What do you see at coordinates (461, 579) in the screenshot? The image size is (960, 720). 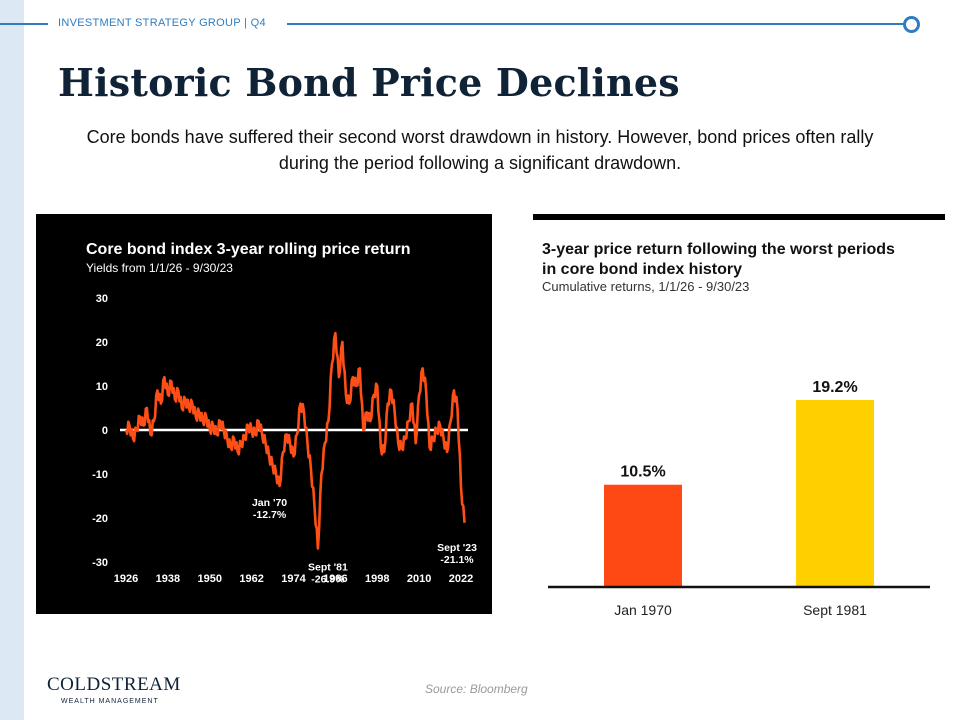 I see `x-tick-label: 2022` at bounding box center [461, 579].